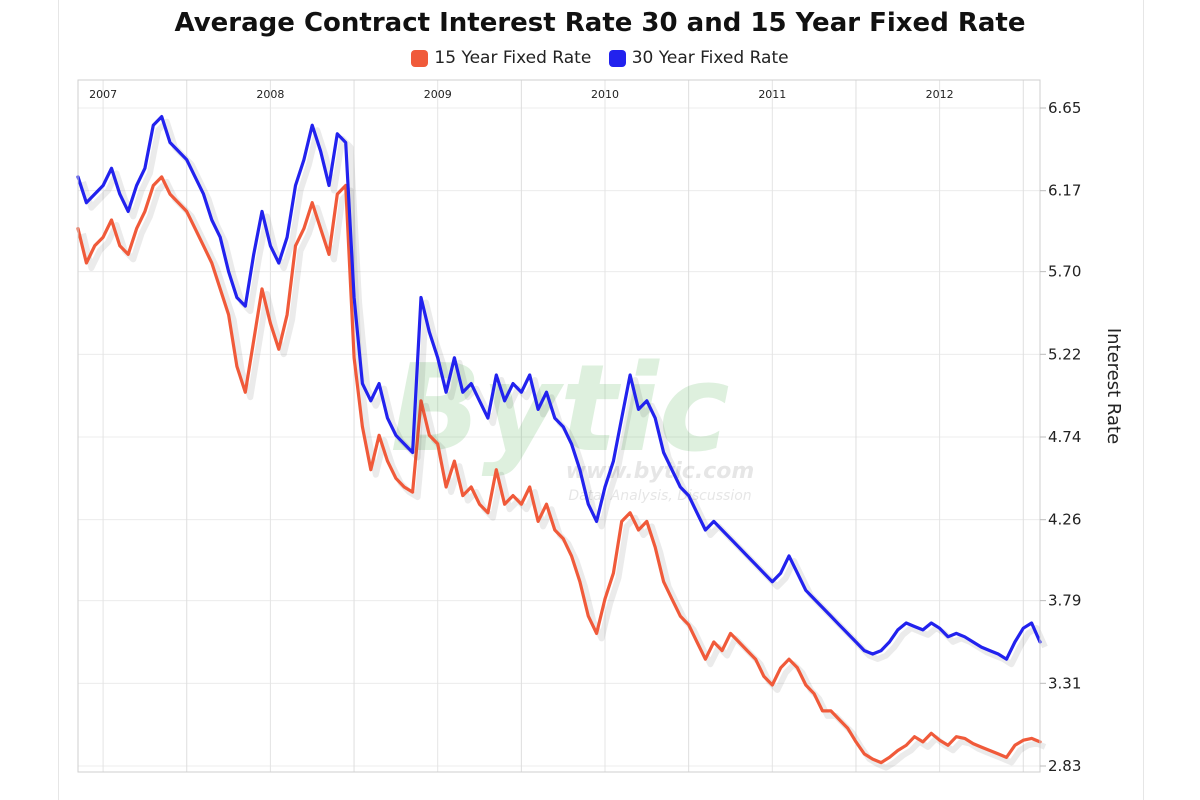  I want to click on x-year-label: 2008, so click(270, 94).